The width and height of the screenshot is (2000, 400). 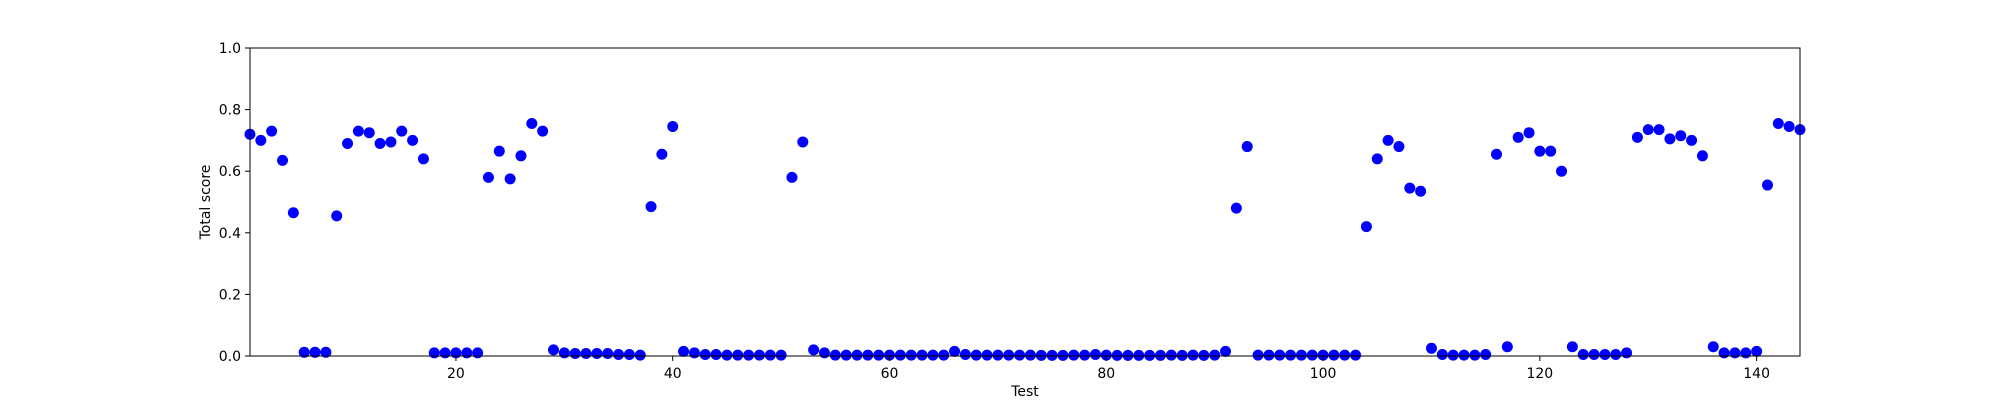 I want to click on x-tick-label: 120, so click(x=1539, y=374).